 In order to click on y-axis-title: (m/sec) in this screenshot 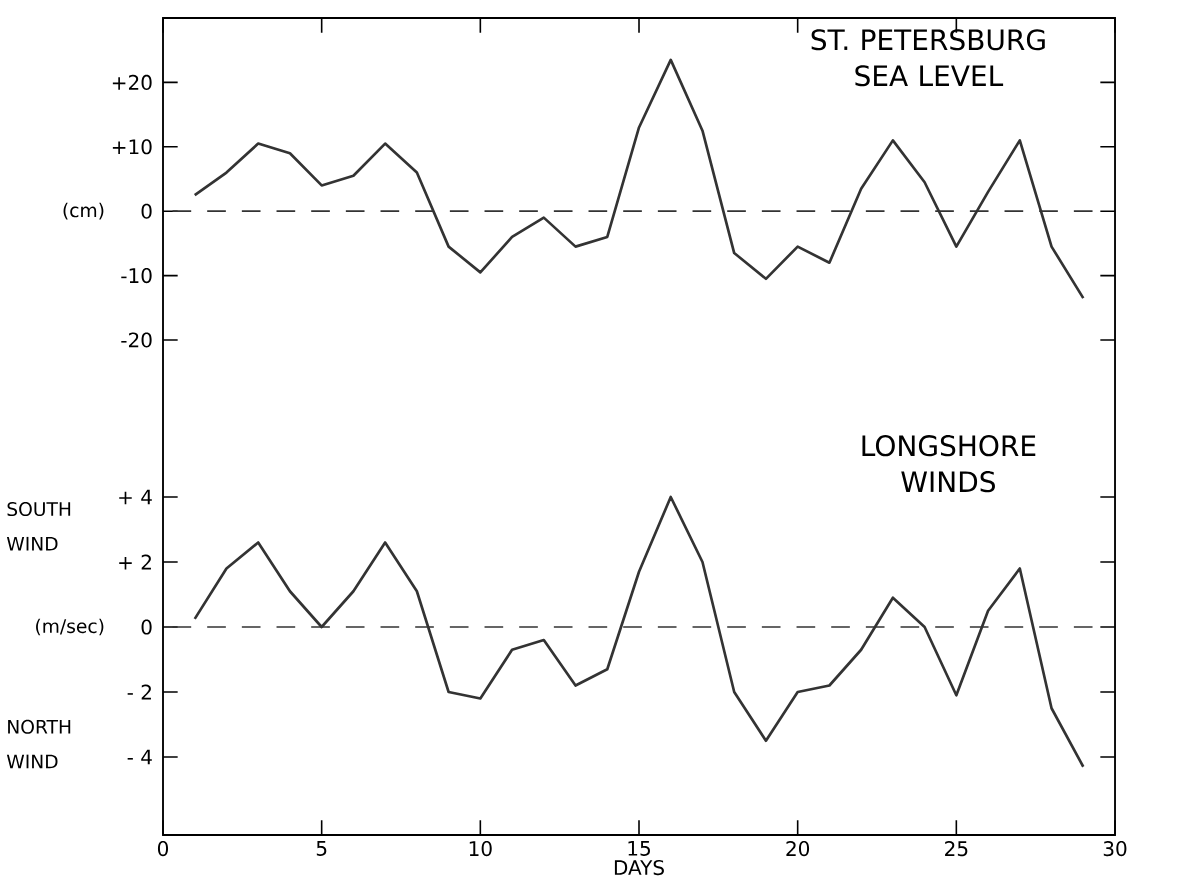, I will do `click(70, 627)`.